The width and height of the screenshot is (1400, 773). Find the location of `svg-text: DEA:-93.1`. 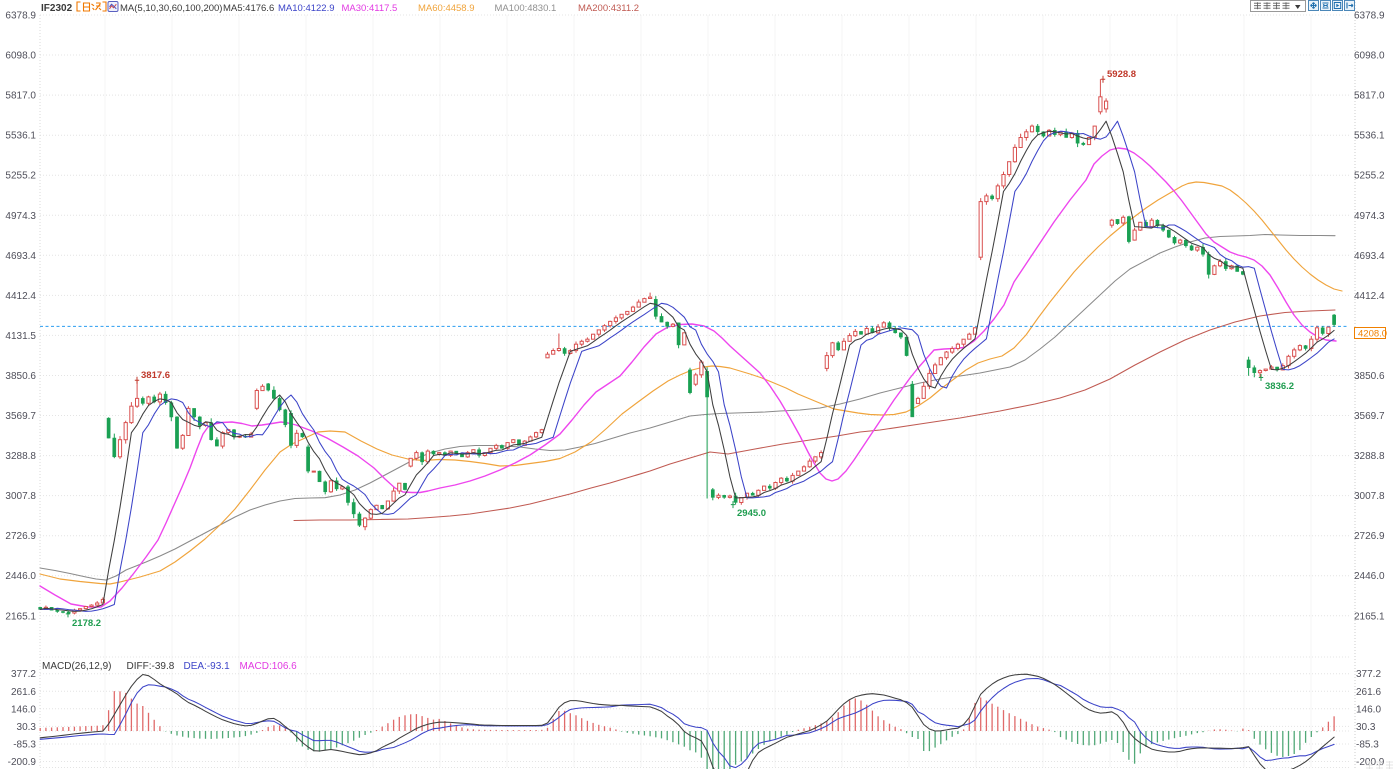

svg-text: DEA:-93.1 is located at coordinates (207, 666).